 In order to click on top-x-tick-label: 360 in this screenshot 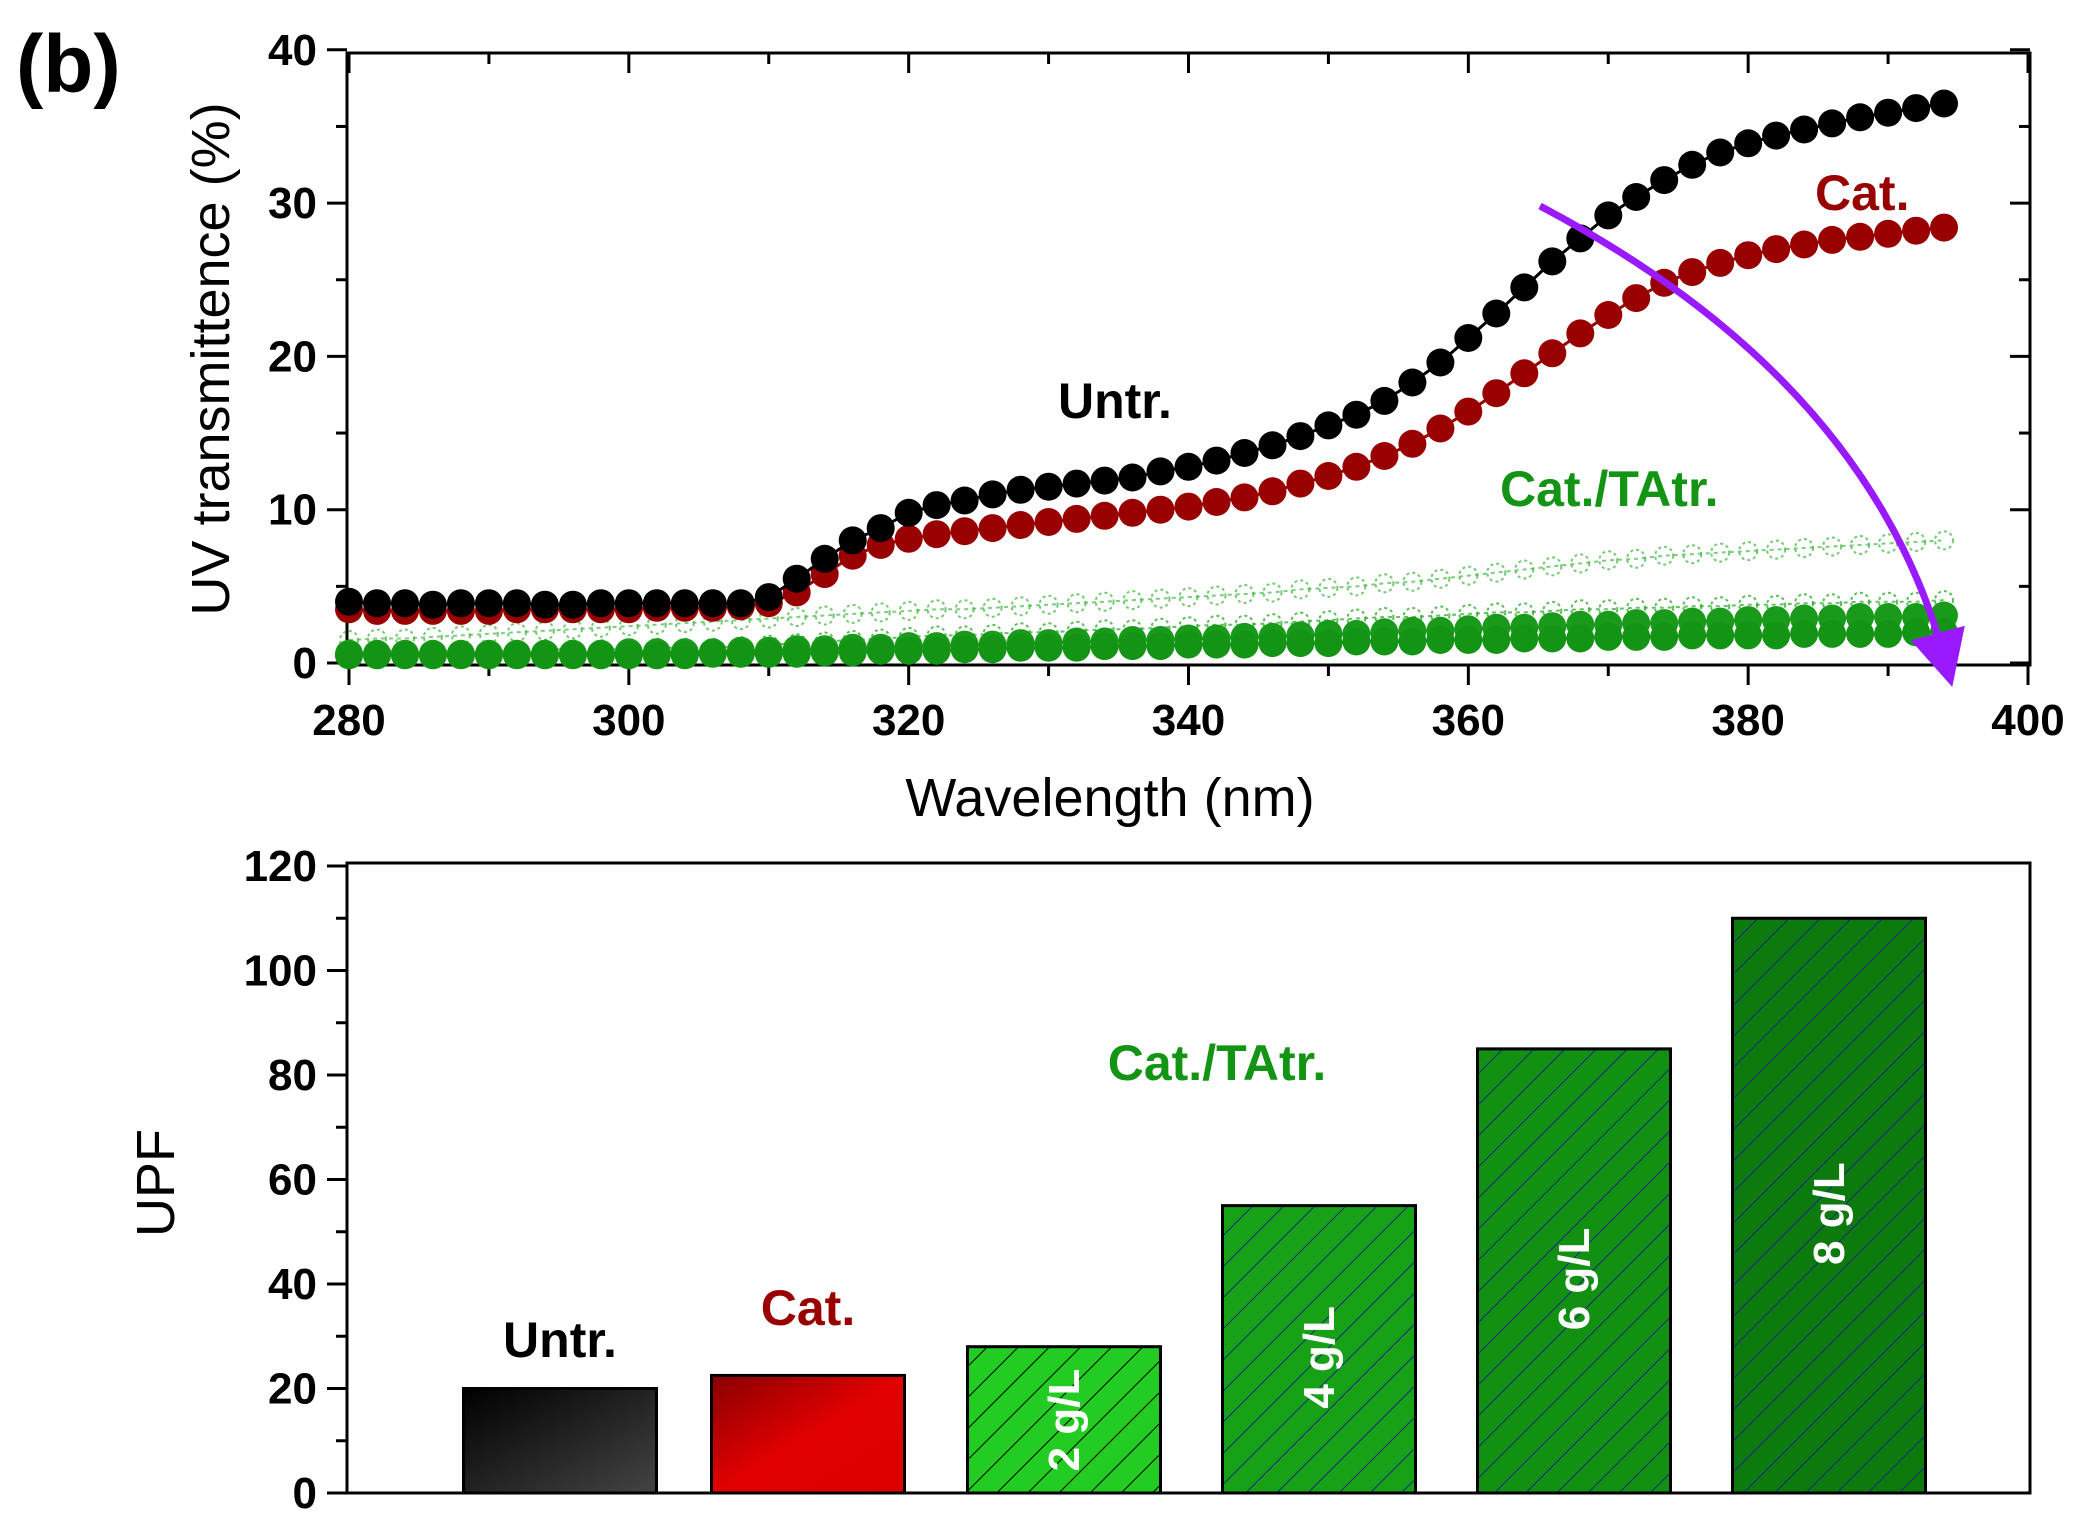, I will do `click(1468, 720)`.